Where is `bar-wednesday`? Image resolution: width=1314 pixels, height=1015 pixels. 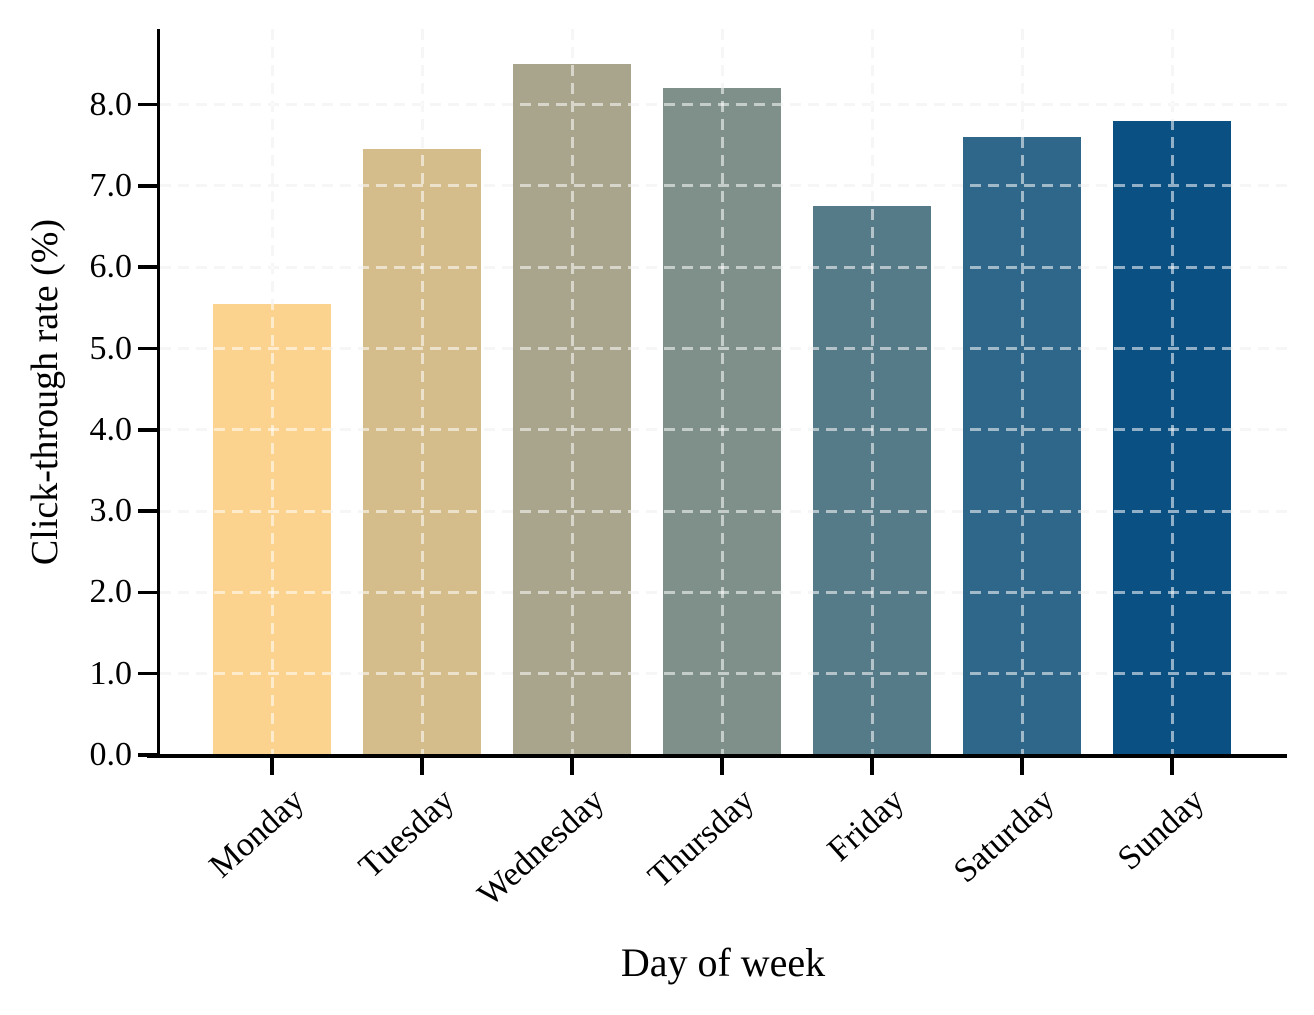 bar-wednesday is located at coordinates (572, 409).